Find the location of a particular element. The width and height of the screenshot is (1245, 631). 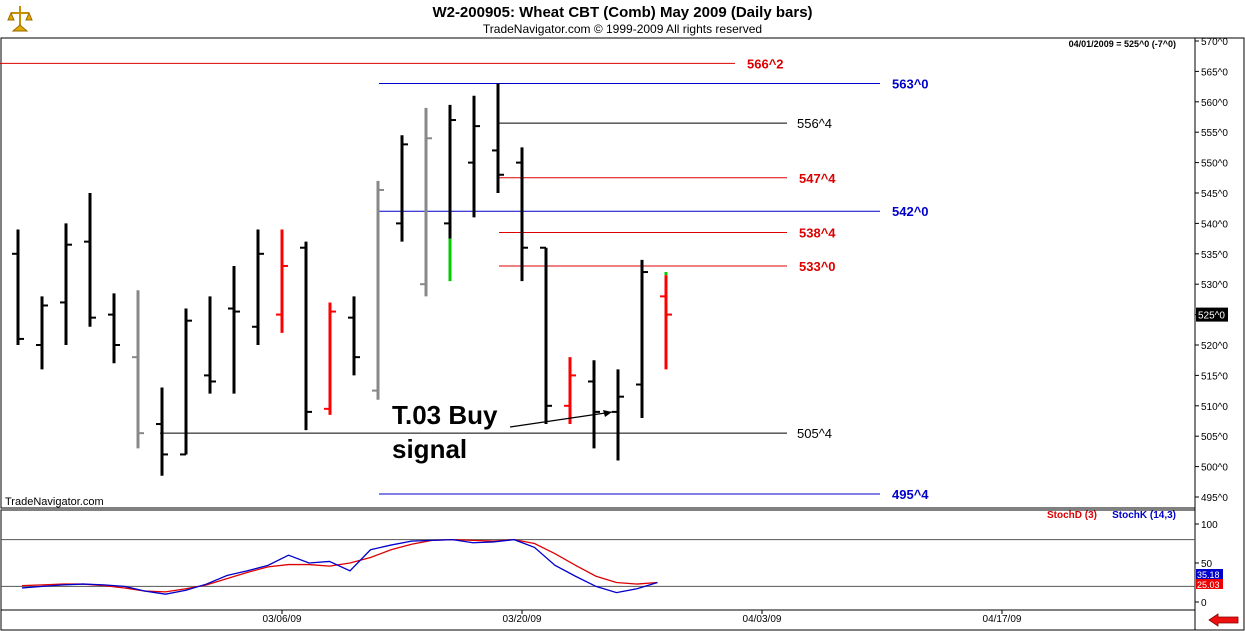

stochd-last-value: 25.03 is located at coordinates (1208, 585).